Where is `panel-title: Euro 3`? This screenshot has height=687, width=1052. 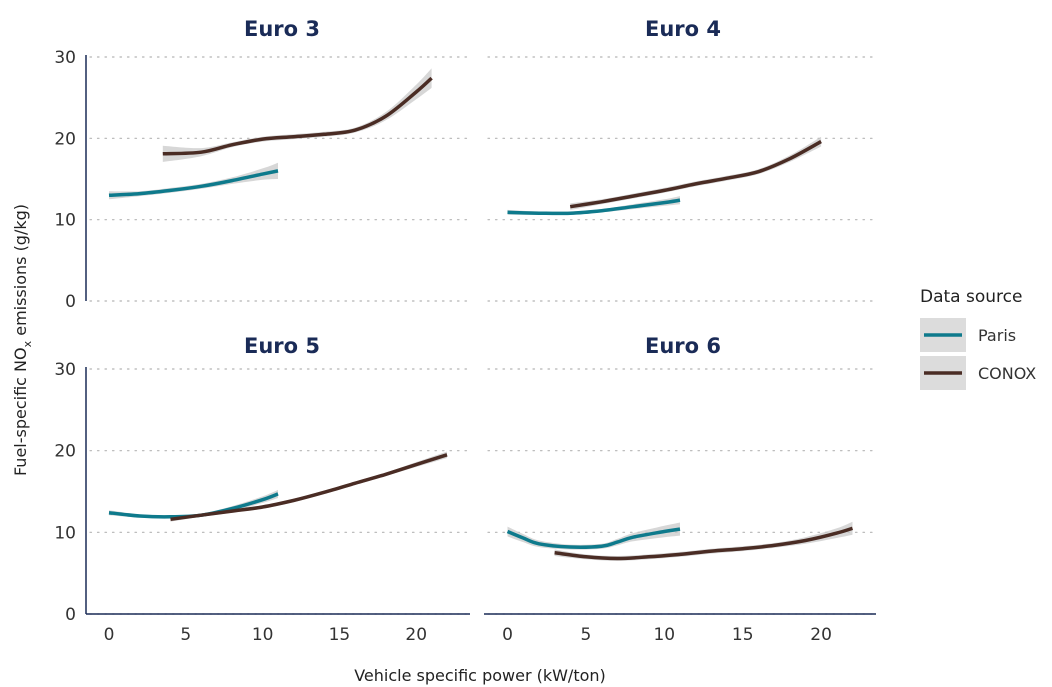 panel-title: Euro 3 is located at coordinates (282, 29).